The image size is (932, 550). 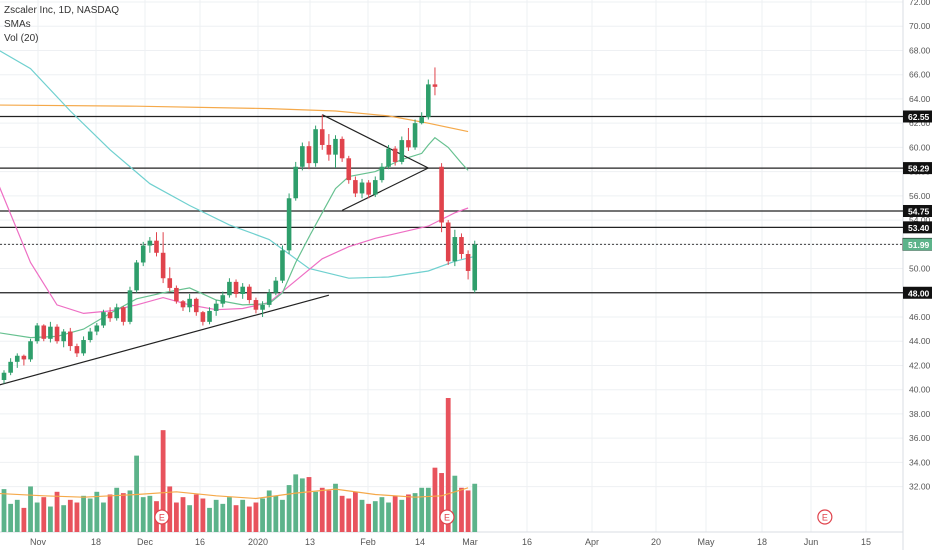 I want to click on x-tick-label: 20, so click(x=656, y=542).